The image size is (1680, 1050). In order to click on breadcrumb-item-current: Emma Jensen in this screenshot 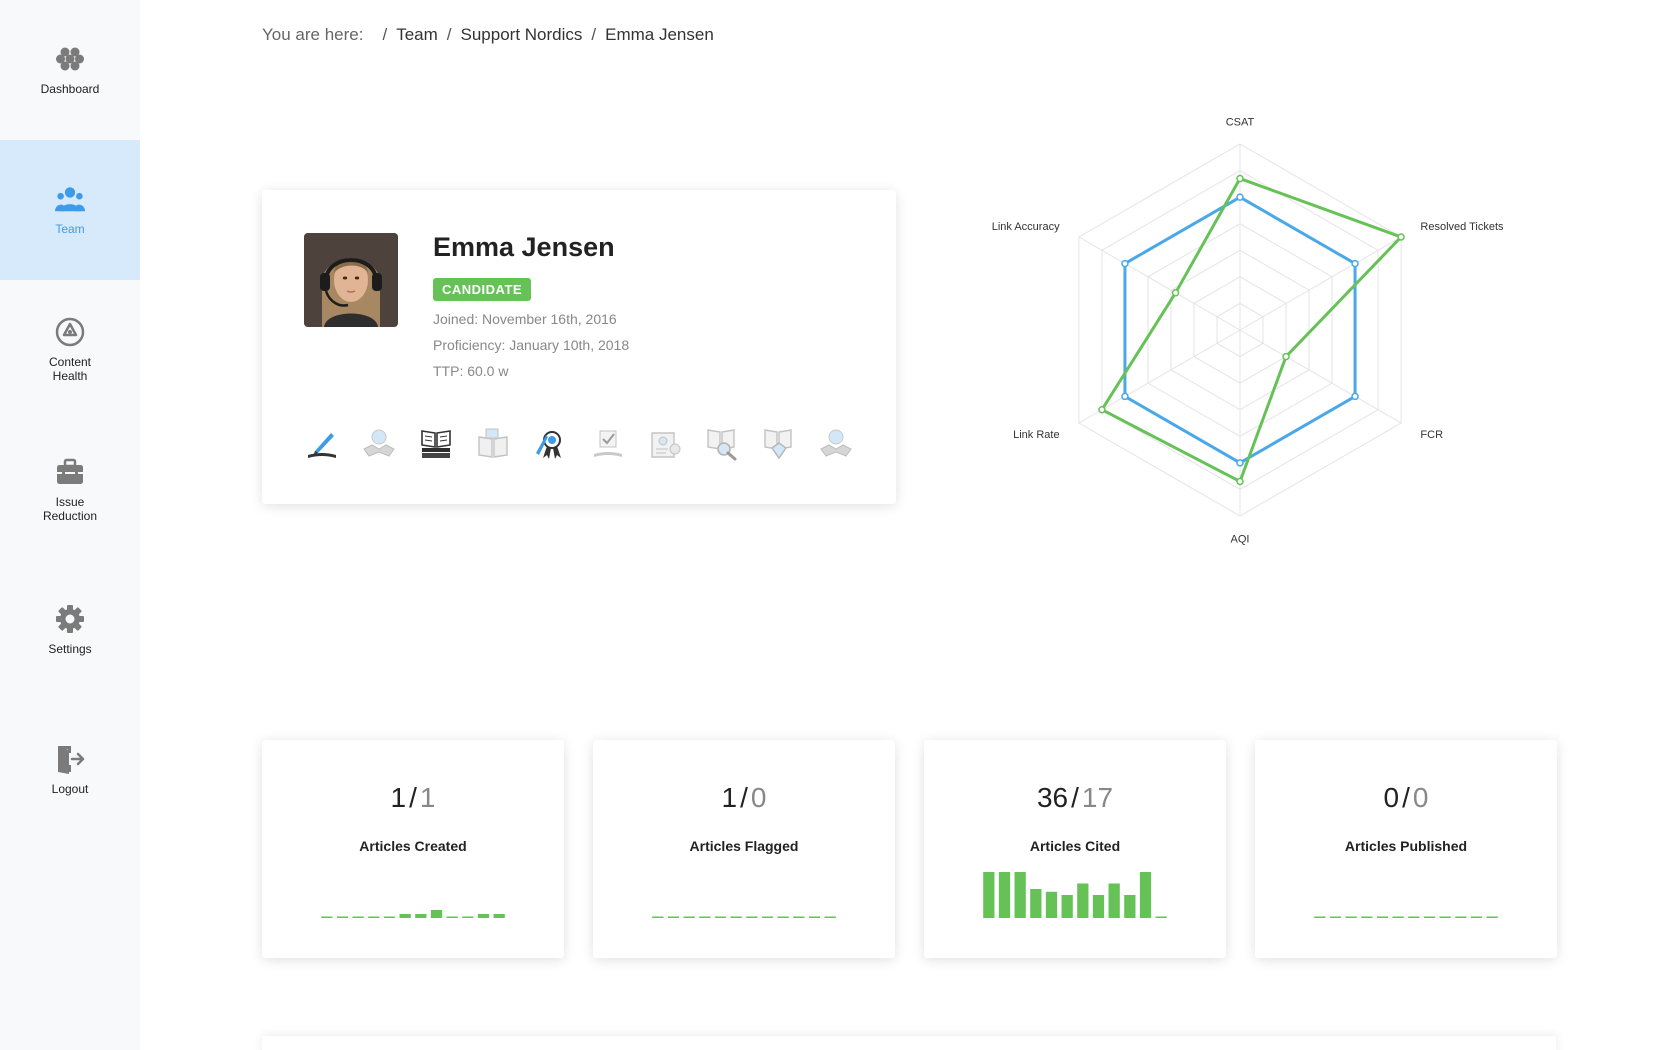, I will do `click(659, 34)`.